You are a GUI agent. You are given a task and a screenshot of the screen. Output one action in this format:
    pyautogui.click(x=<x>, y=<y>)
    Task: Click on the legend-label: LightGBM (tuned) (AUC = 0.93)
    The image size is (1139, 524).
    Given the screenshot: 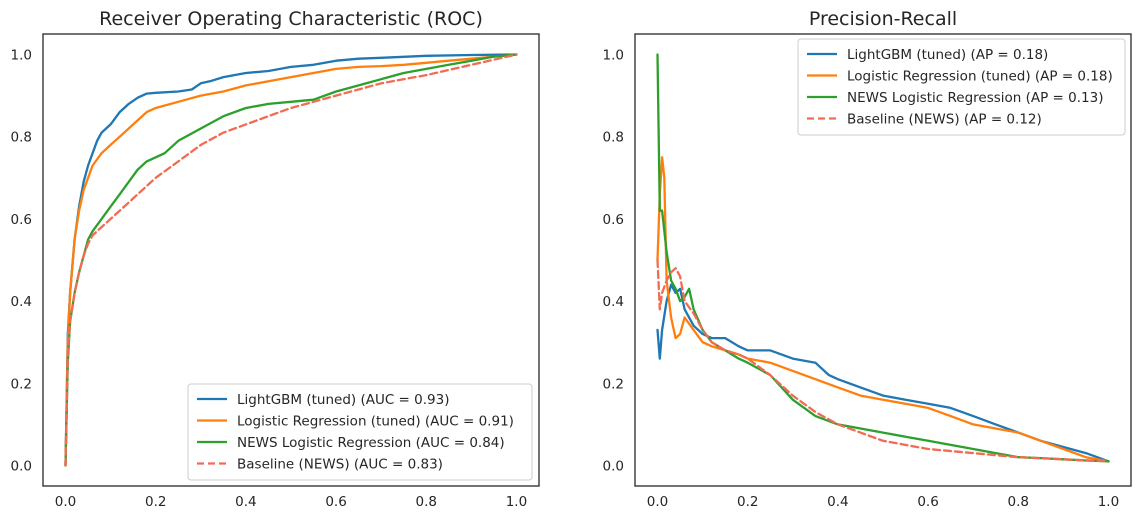 What is the action you would take?
    pyautogui.click(x=343, y=400)
    